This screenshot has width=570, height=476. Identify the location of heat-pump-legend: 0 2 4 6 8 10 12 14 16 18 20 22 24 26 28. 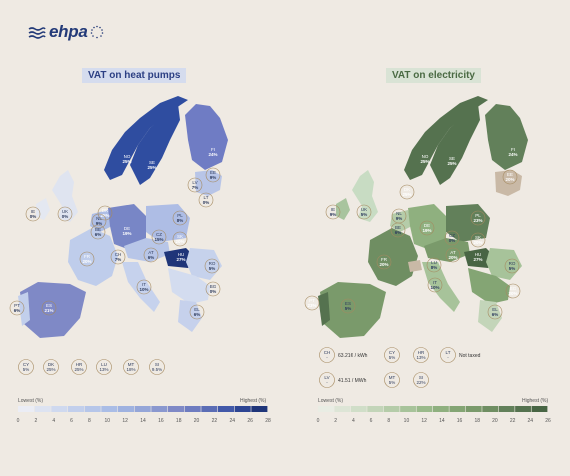
(144, 415).